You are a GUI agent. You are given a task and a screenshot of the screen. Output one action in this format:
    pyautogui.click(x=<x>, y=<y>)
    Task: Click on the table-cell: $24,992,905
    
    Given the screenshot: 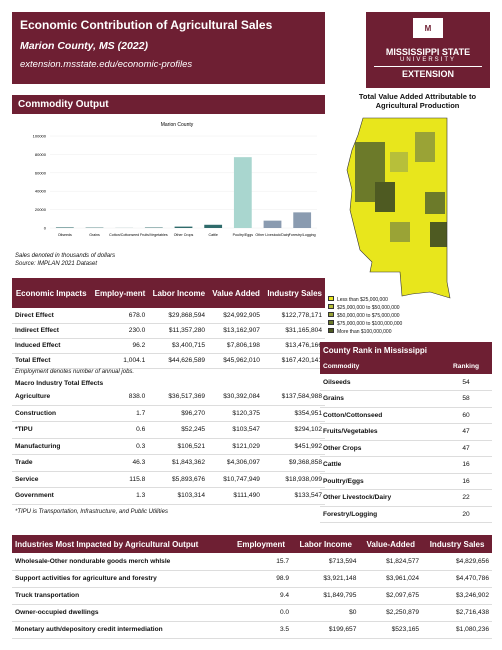 What is the action you would take?
    pyautogui.click(x=241, y=315)
    